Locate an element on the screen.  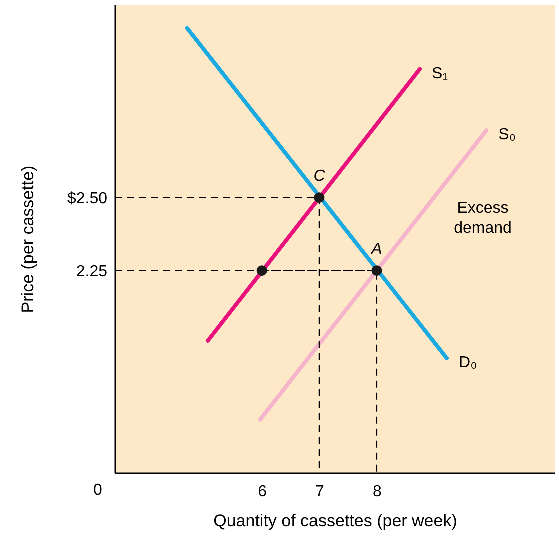
x-tick-label: 6 is located at coordinates (263, 492).